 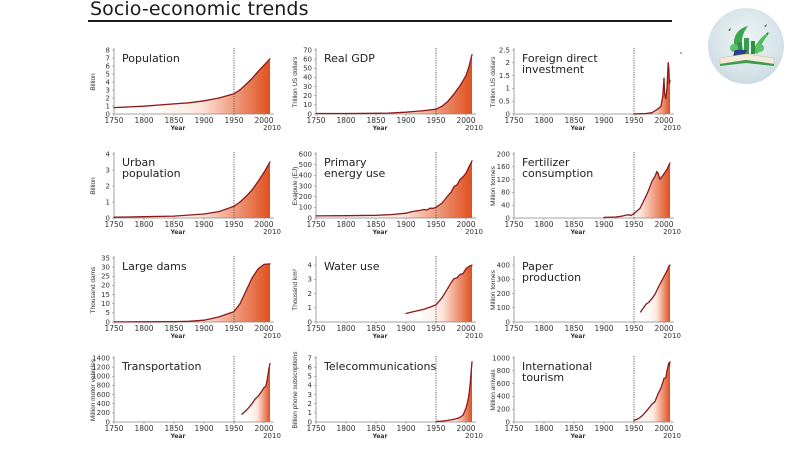 What do you see at coordinates (310, 114) in the screenshot?
I see `y-tick-label: 0` at bounding box center [310, 114].